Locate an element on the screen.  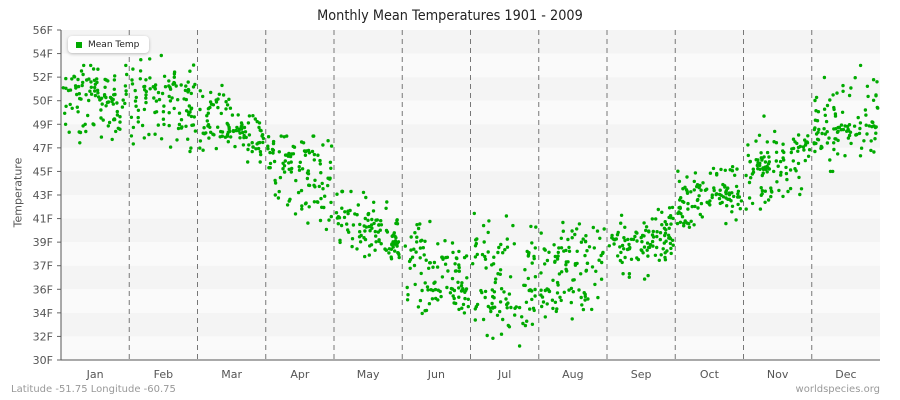
x-tick-label: Aug is located at coordinates (572, 374).